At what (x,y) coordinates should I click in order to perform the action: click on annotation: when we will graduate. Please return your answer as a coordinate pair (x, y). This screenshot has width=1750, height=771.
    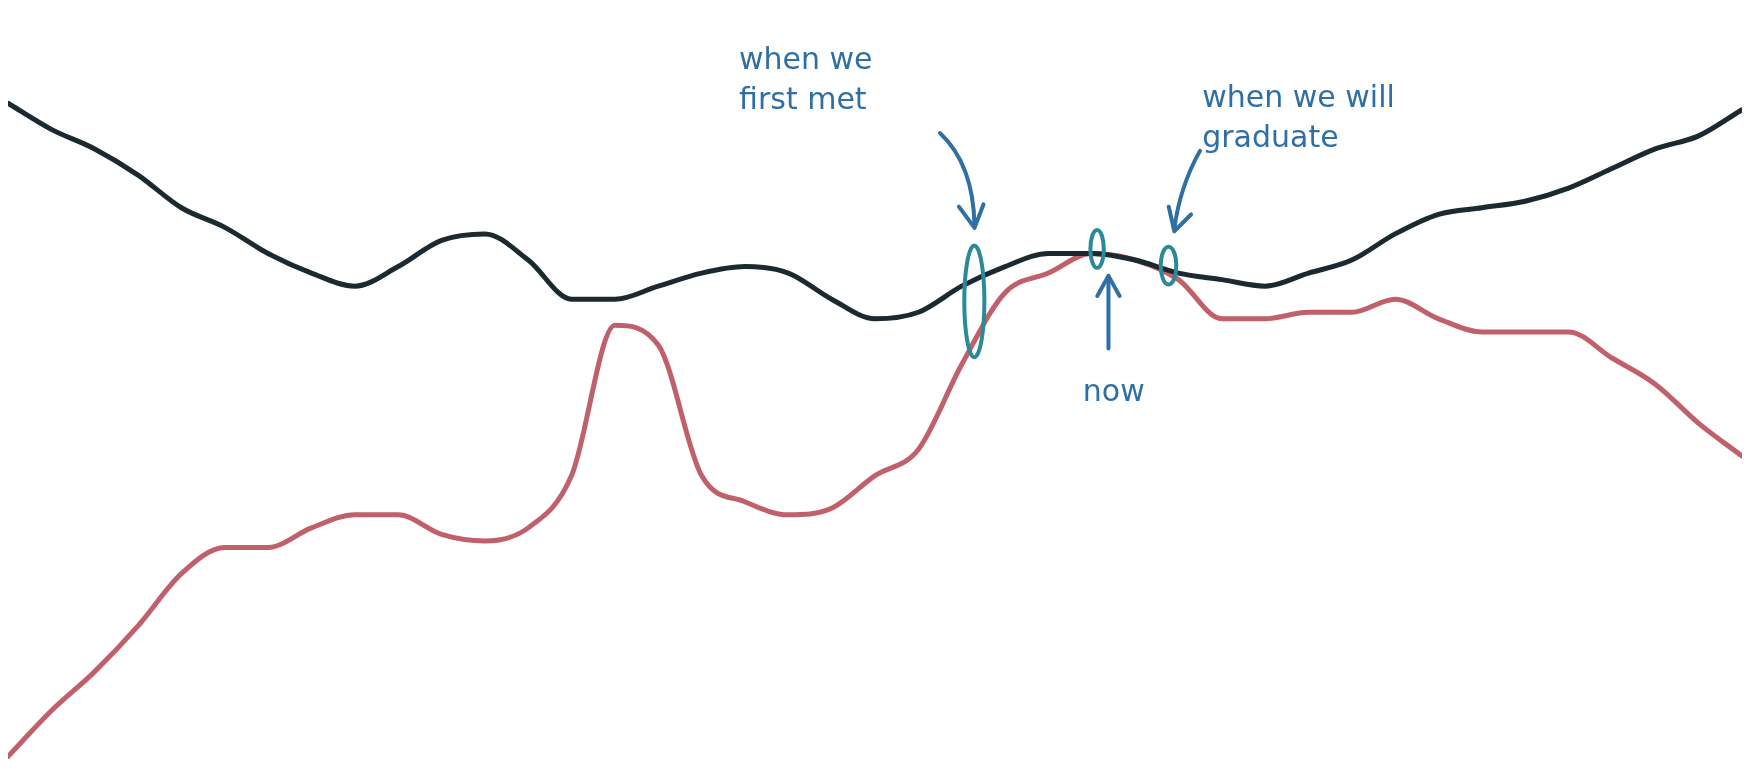
    Looking at the image, I should click on (1299, 117).